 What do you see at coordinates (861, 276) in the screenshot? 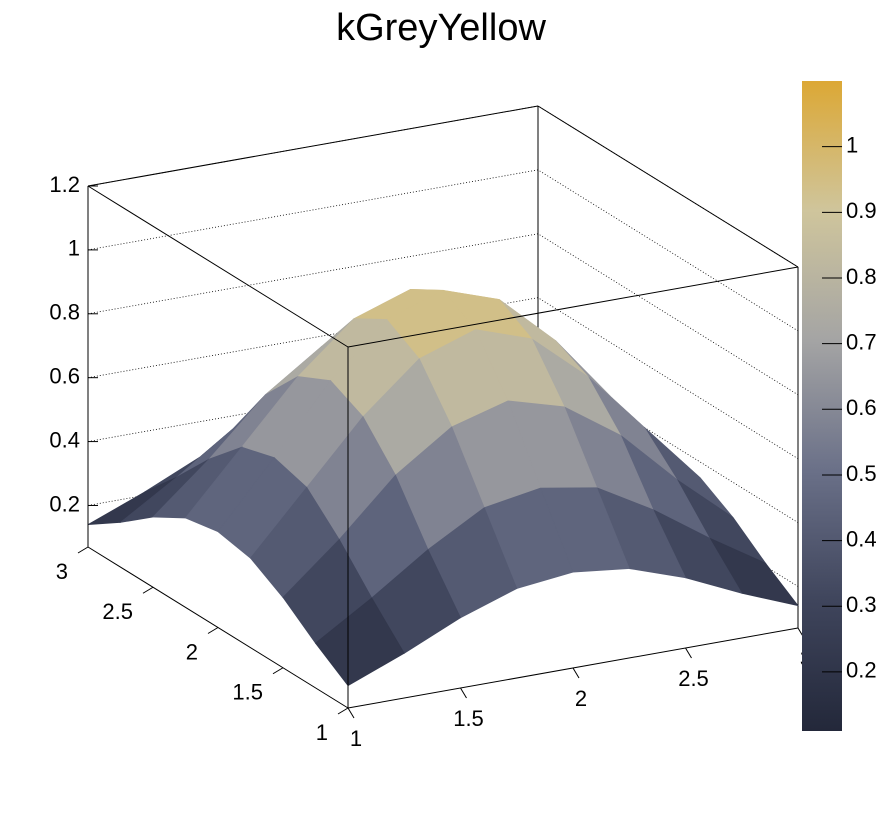
I see `colorbar-tick-label: 0.8` at bounding box center [861, 276].